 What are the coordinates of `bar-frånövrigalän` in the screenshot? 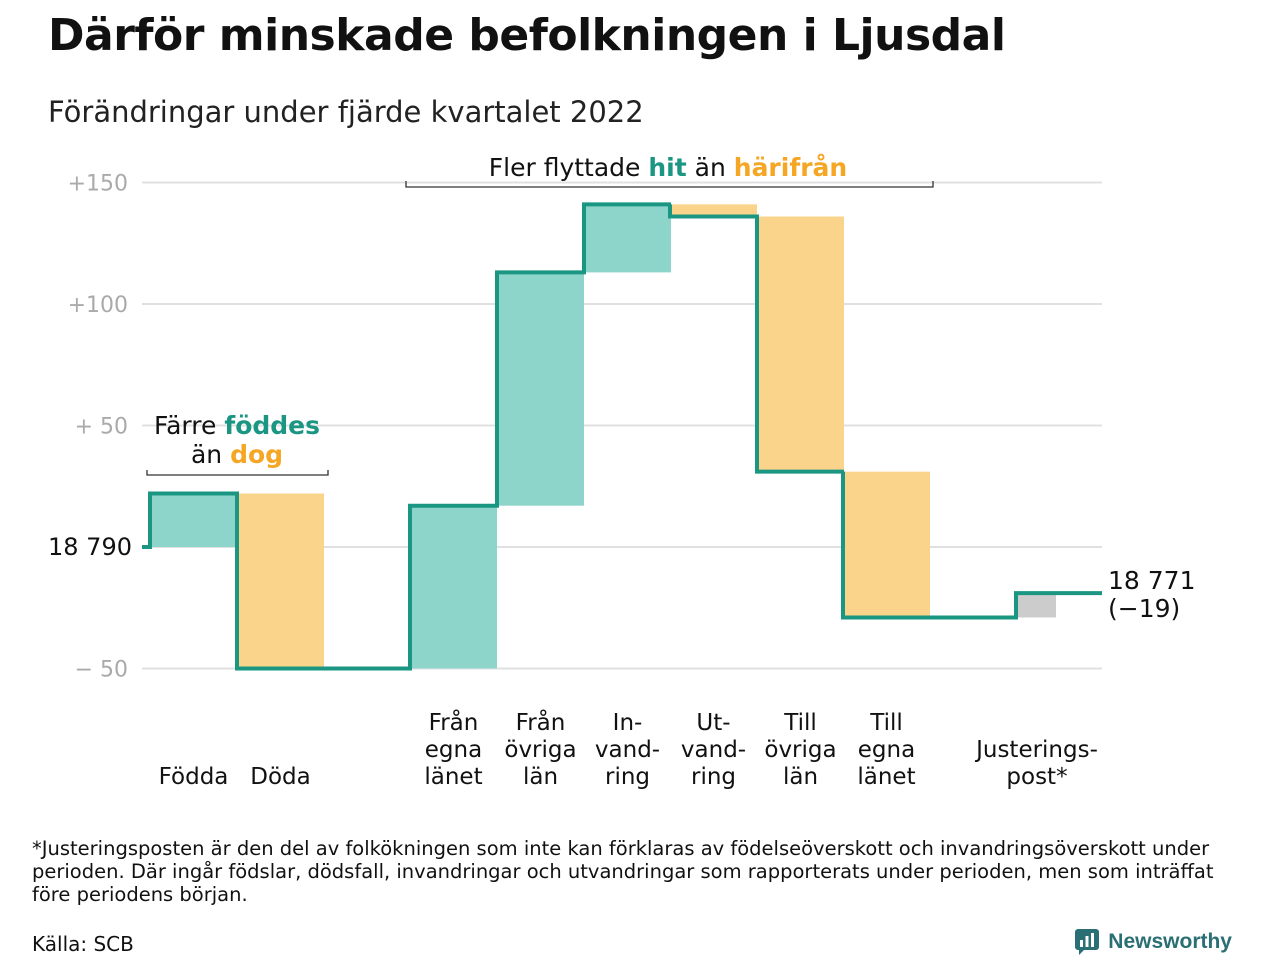 It's located at (540, 389).